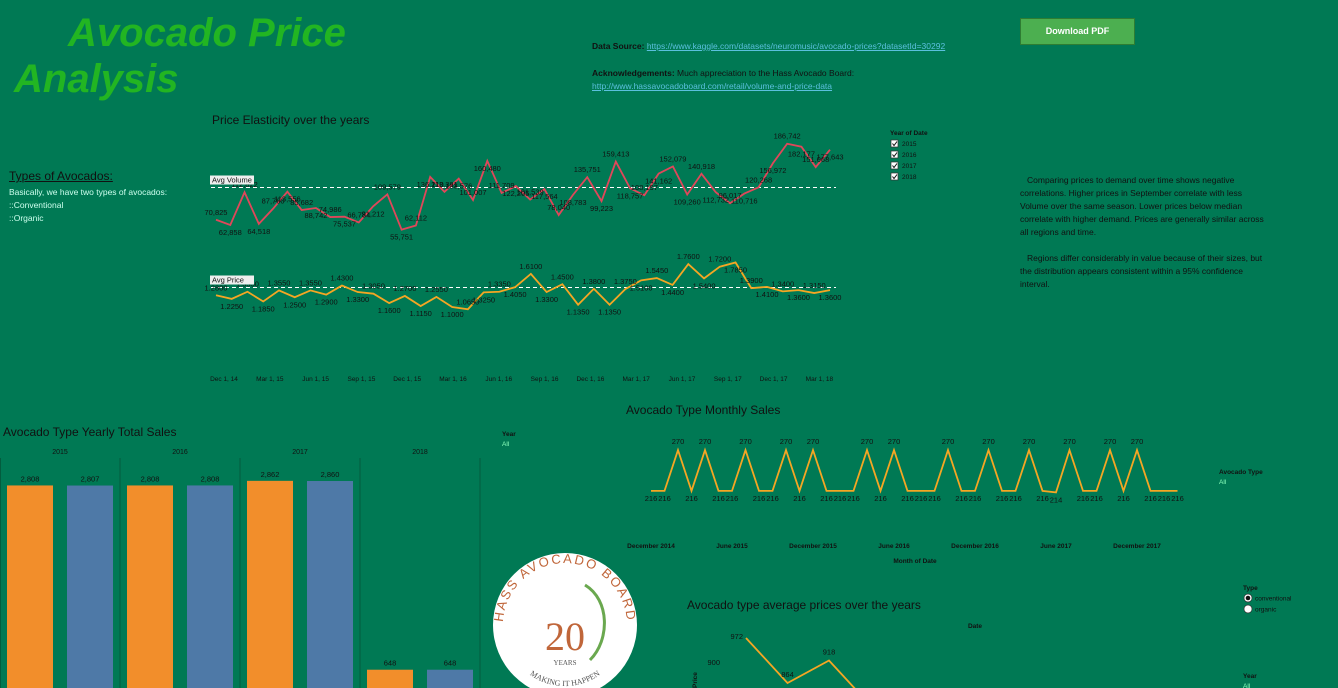  Describe the element at coordinates (1077, 31) in the screenshot. I see `download-button: Download PDF` at that location.